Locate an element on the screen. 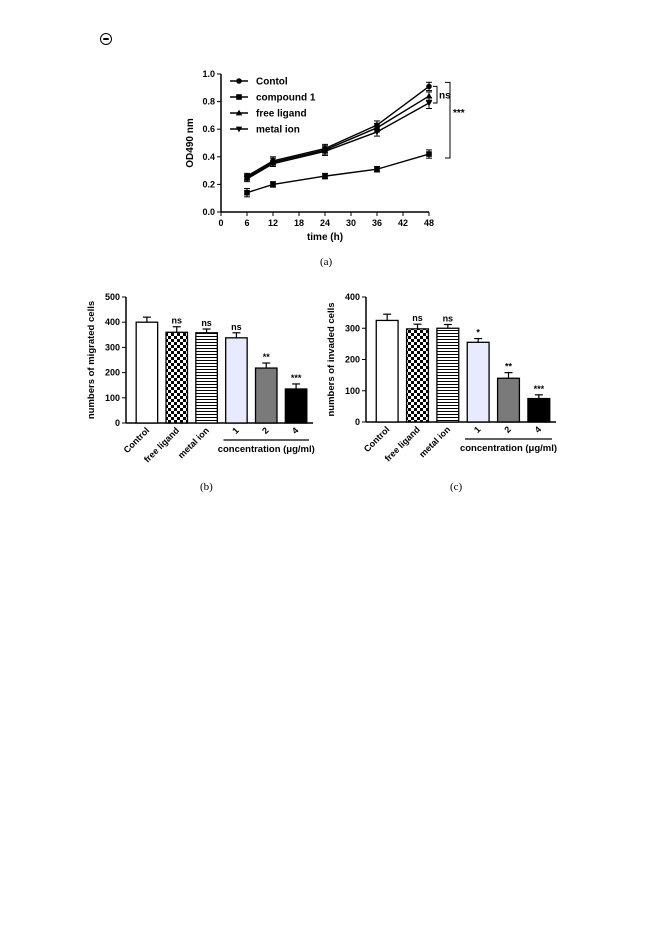 The width and height of the screenshot is (657, 936). category-label-b: 1 is located at coordinates (235, 430).